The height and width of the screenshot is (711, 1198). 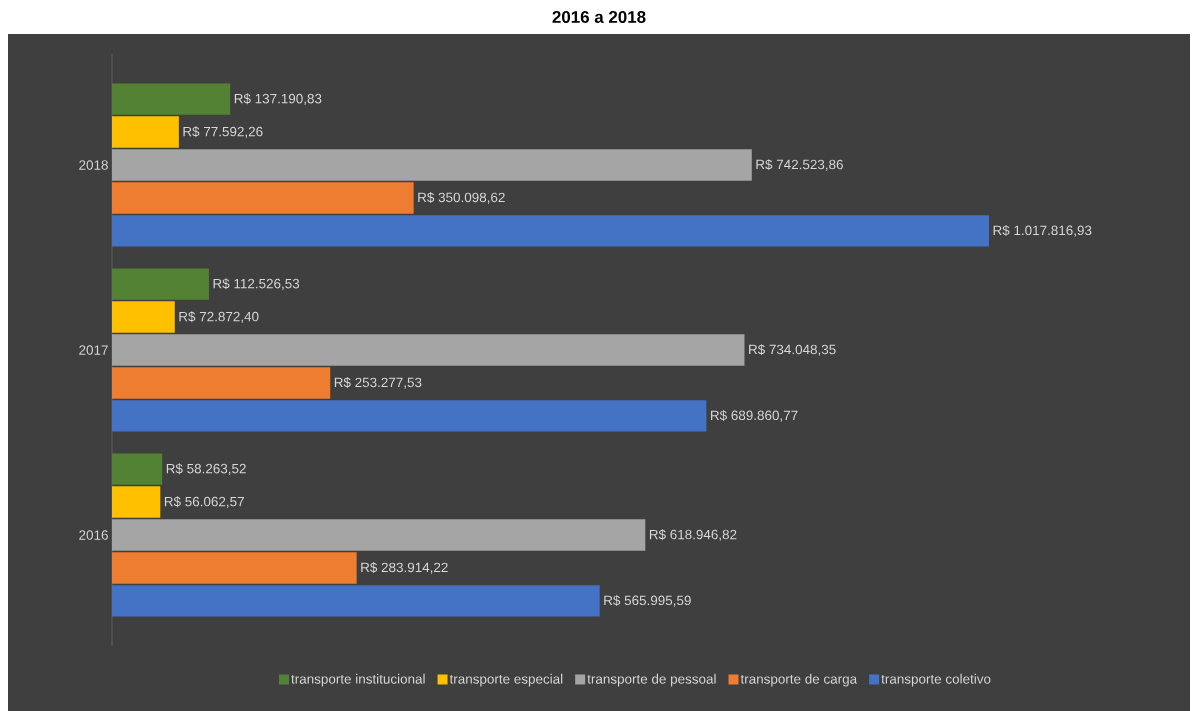 I want to click on data-label: R$ 1.017.816,93, so click(x=1042, y=231).